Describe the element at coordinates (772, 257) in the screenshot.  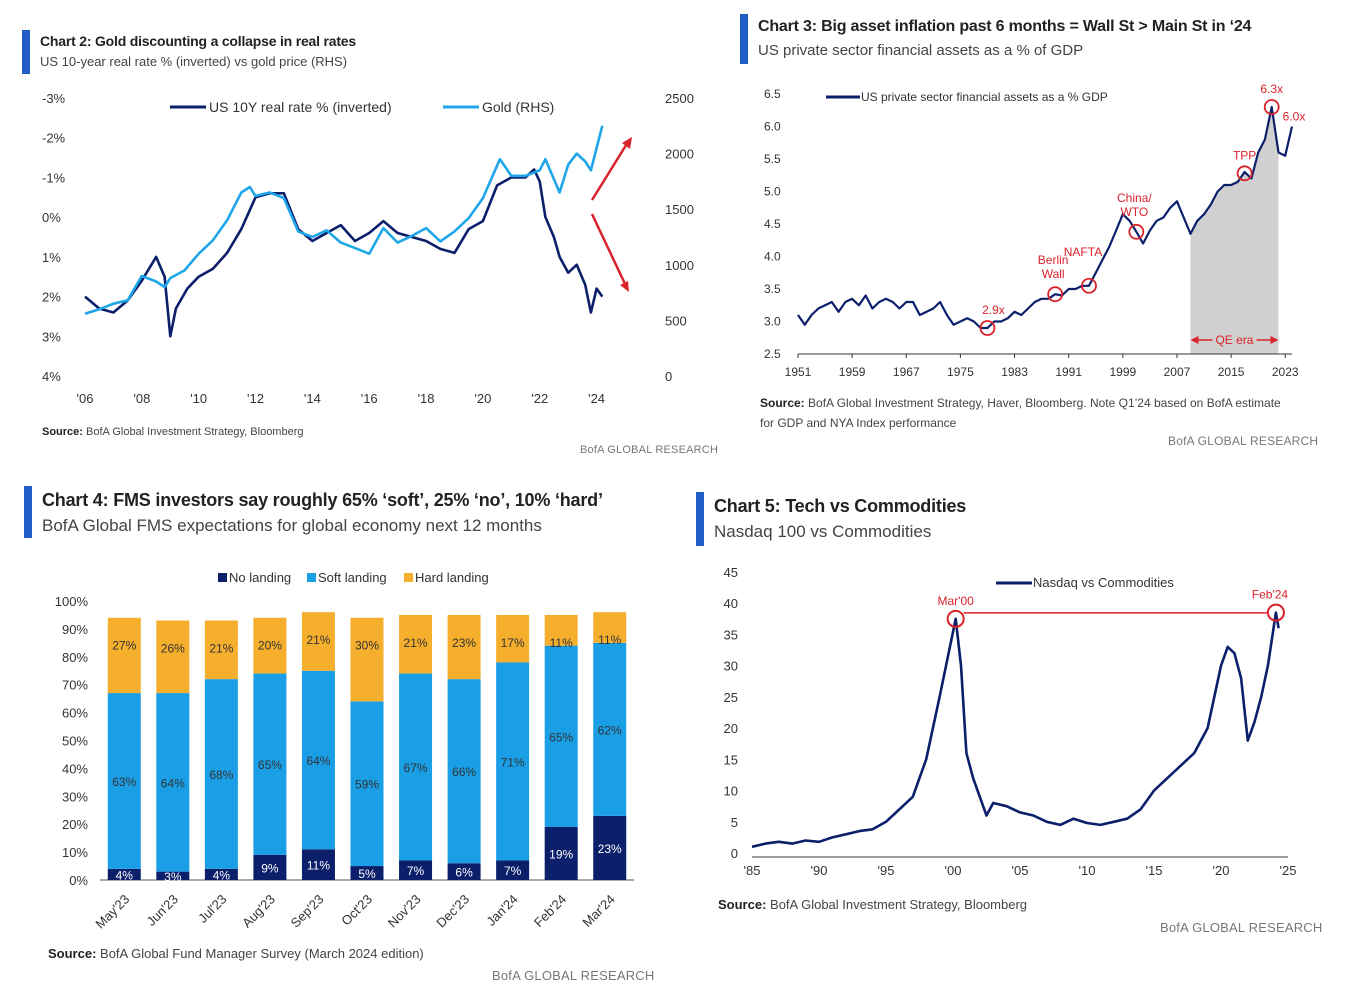
I see `y-tick-label: 4.0` at that location.